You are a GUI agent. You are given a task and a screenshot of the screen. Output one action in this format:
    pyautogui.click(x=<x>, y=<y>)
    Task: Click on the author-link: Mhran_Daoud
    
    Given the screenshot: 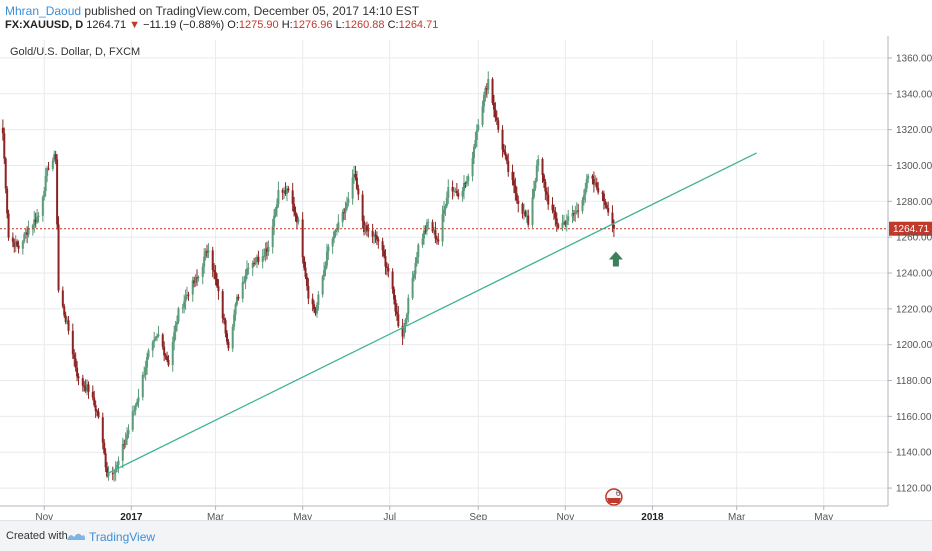 What is the action you would take?
    pyautogui.click(x=43, y=11)
    